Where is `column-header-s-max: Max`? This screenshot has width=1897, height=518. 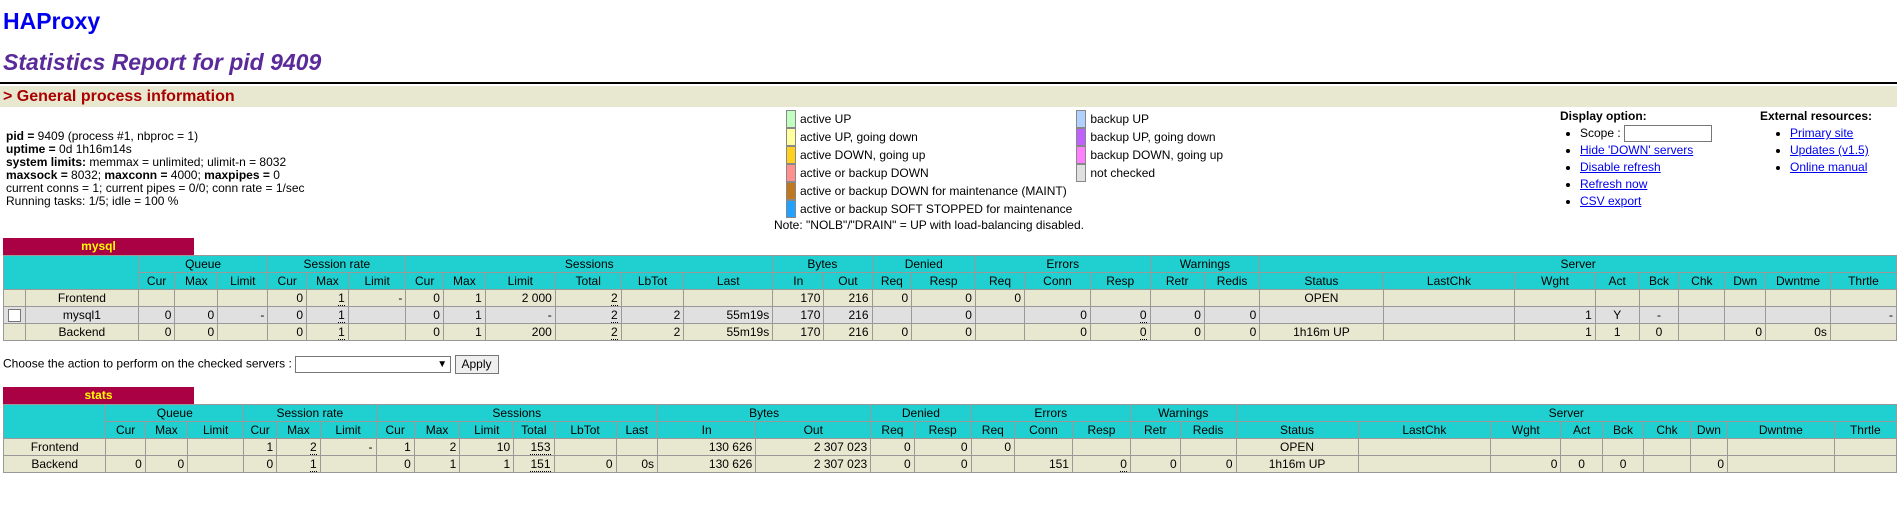 column-header-s-max: Max is located at coordinates (464, 281).